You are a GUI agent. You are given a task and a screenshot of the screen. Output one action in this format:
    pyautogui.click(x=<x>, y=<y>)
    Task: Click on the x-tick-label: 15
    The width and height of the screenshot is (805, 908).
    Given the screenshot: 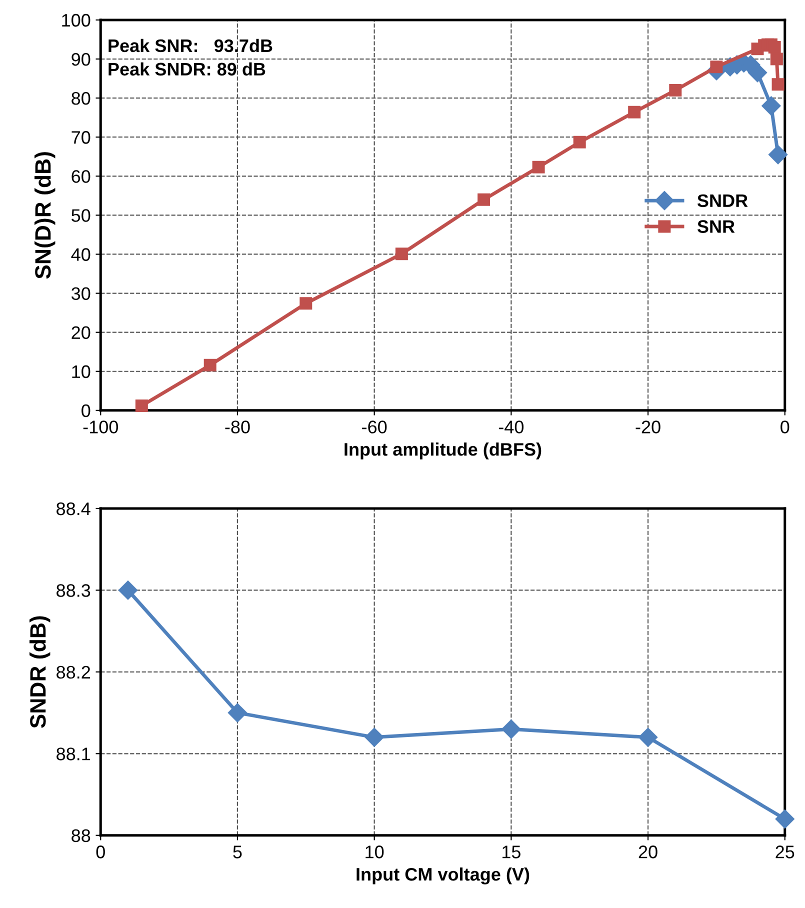 What is the action you would take?
    pyautogui.click(x=511, y=852)
    